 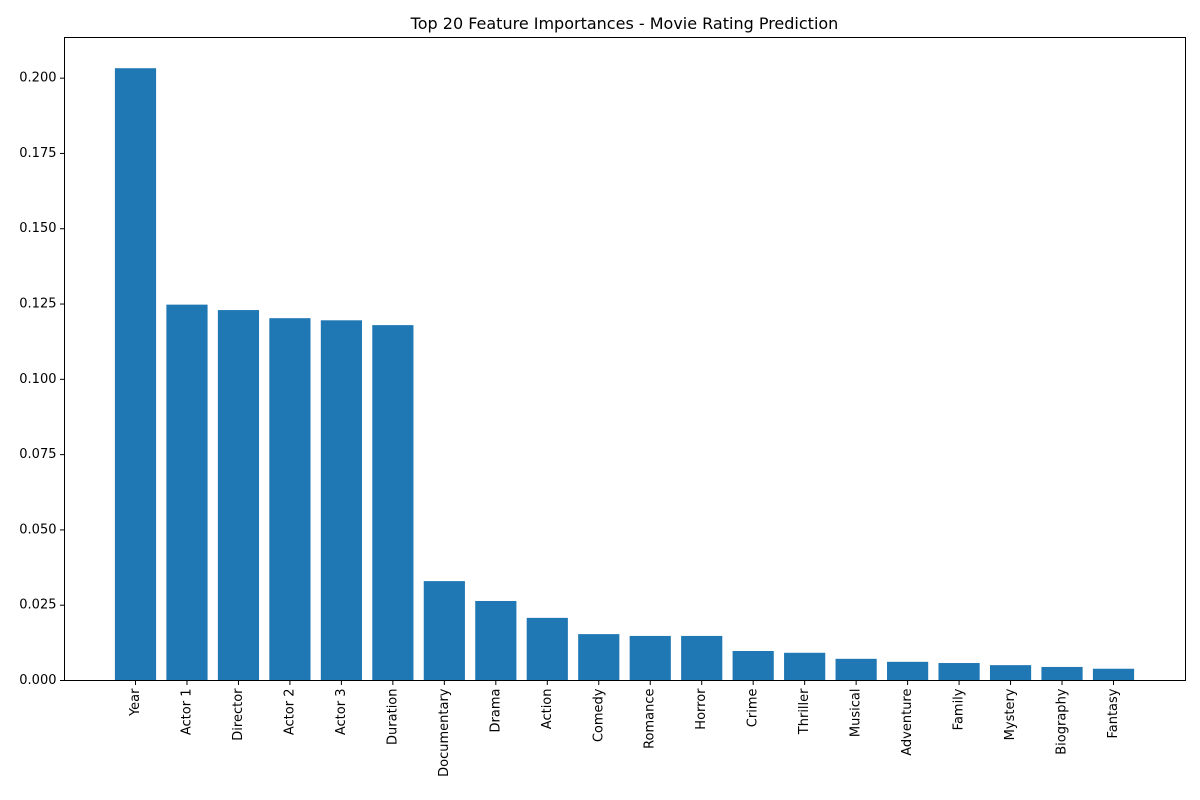 I want to click on y-tick-label: 0.125, so click(x=37, y=304).